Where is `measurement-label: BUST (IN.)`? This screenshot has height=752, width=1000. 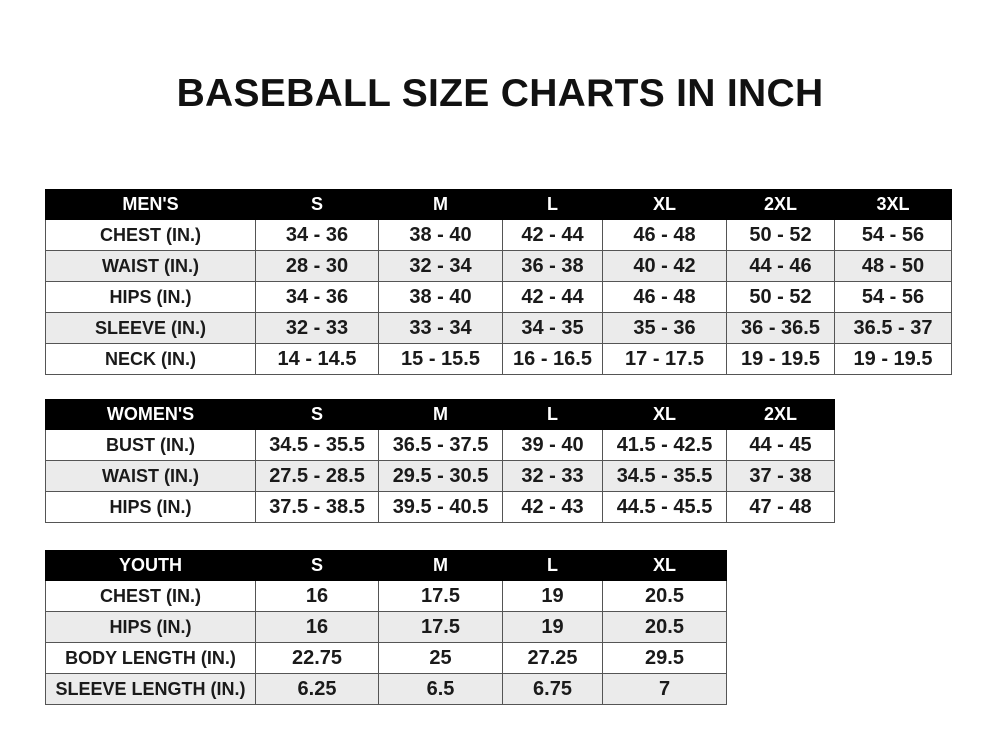
measurement-label: BUST (IN.) is located at coordinates (150, 445).